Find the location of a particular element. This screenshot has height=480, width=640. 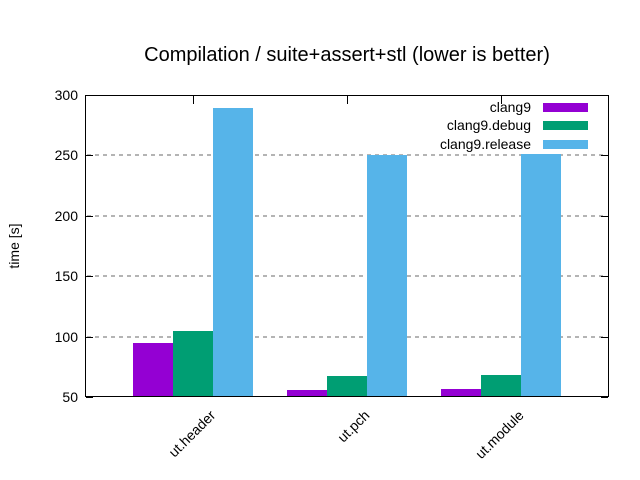

bar-ut-module-clang9 is located at coordinates (461, 392).